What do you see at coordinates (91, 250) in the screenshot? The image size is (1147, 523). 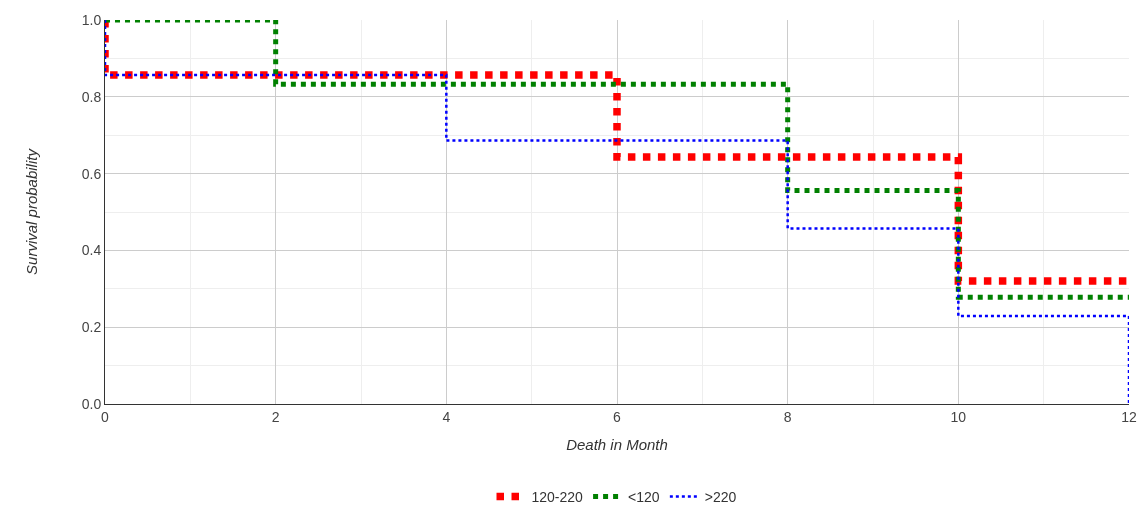 I see `y-tick-label: 0.4` at bounding box center [91, 250].